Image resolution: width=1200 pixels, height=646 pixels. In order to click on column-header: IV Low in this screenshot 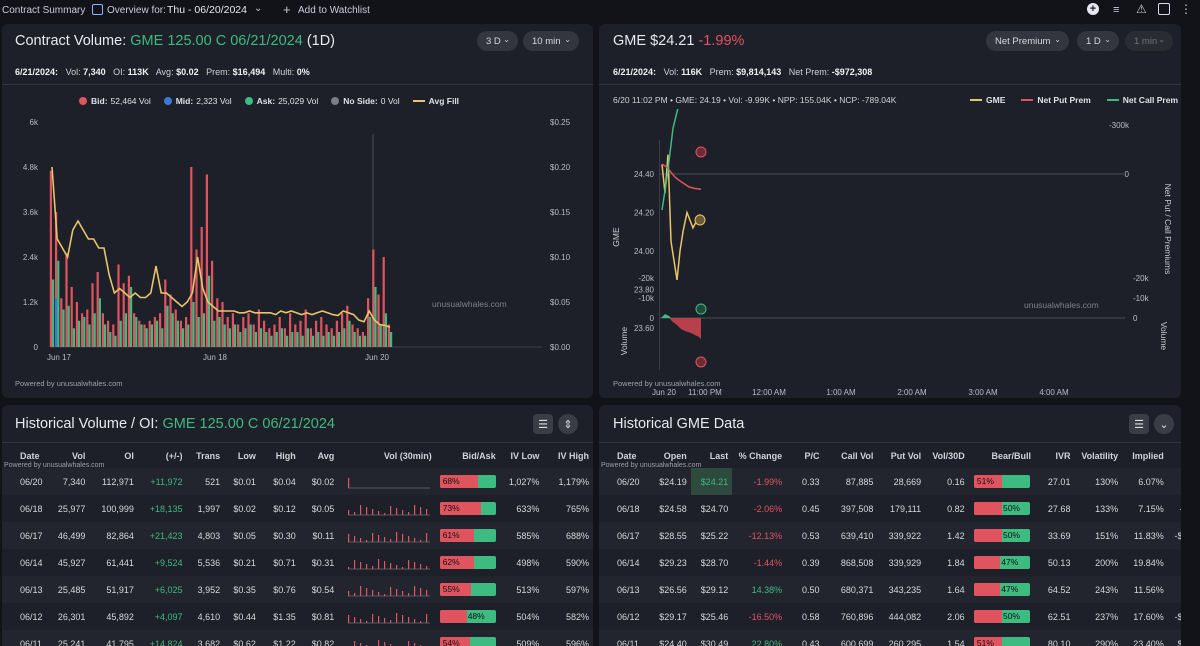, I will do `click(525, 456)`.